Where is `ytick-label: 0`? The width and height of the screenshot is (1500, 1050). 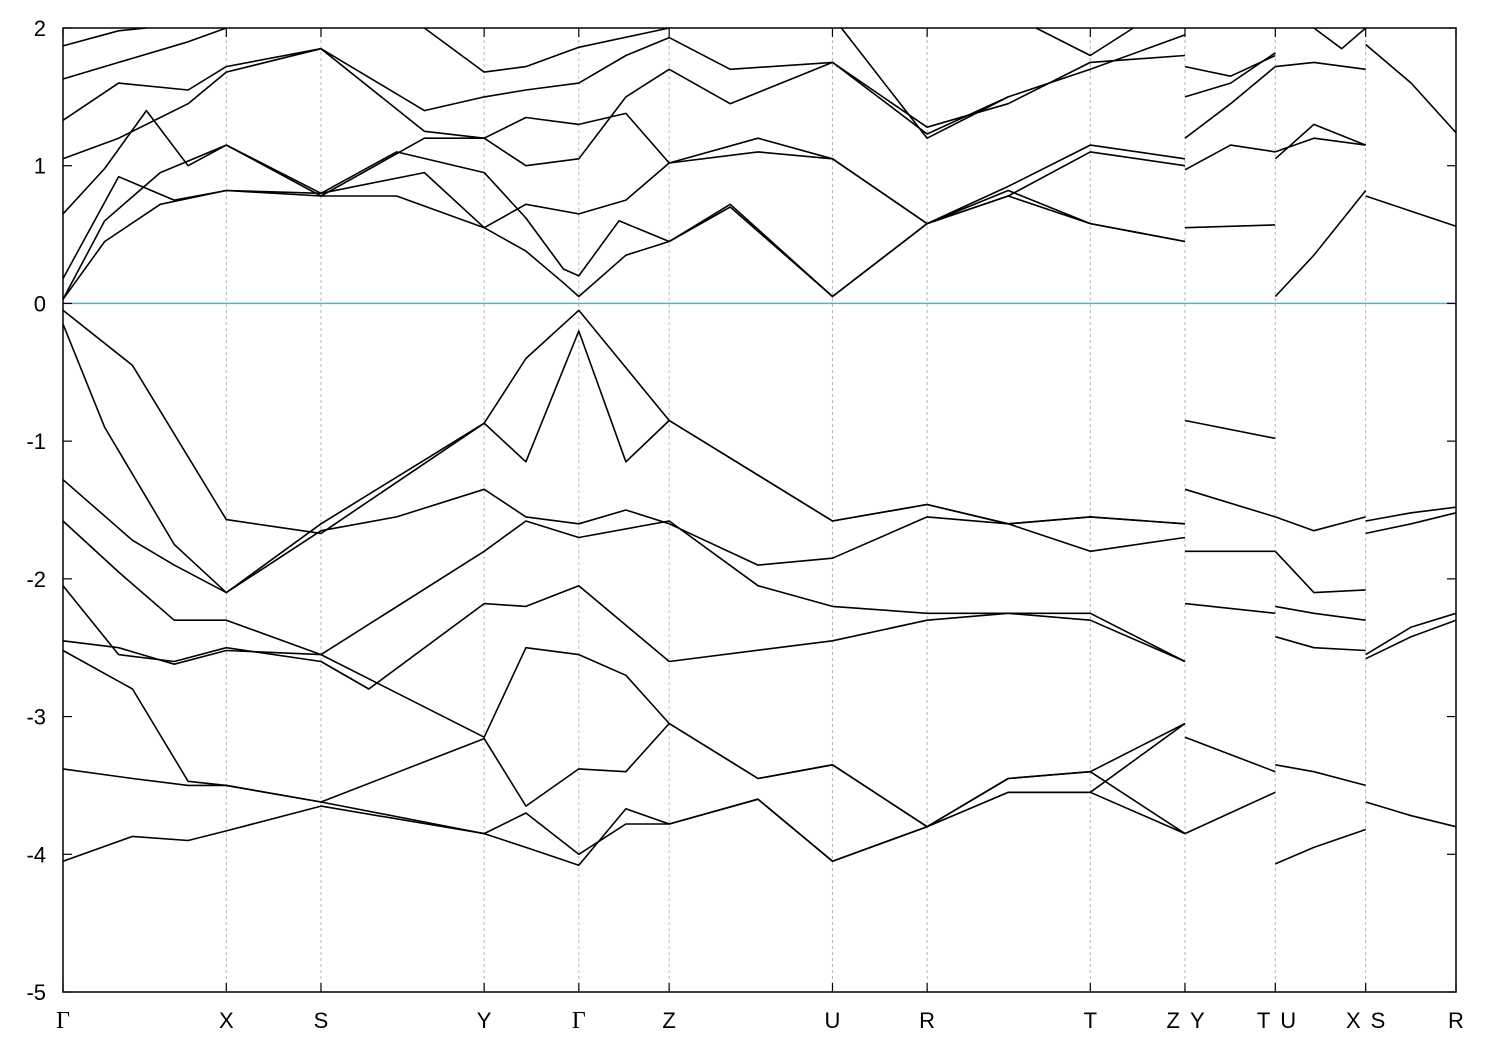
ytick-label: 0 is located at coordinates (40, 303).